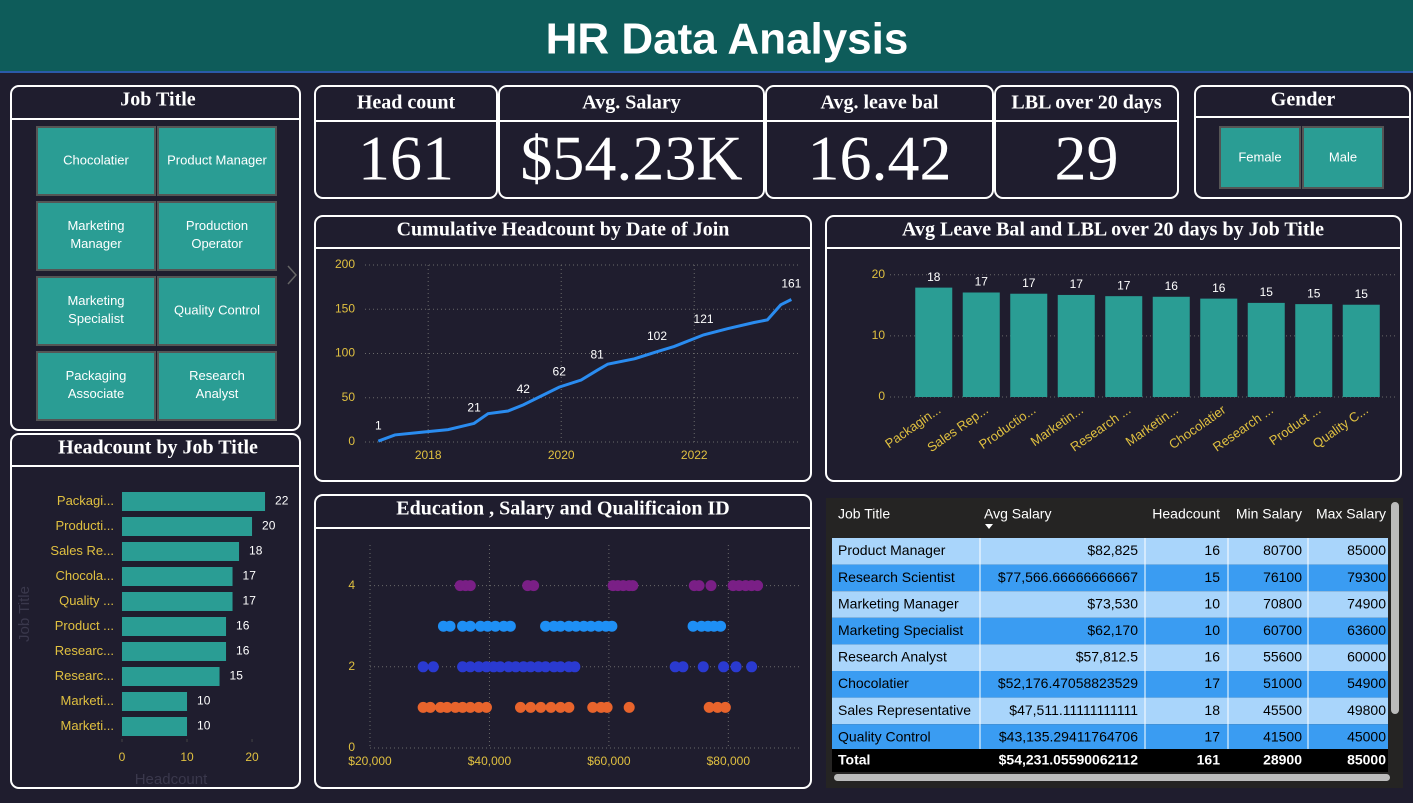 This screenshot has width=1413, height=803. What do you see at coordinates (292, 275) in the screenshot?
I see `scroll-arrow` at bounding box center [292, 275].